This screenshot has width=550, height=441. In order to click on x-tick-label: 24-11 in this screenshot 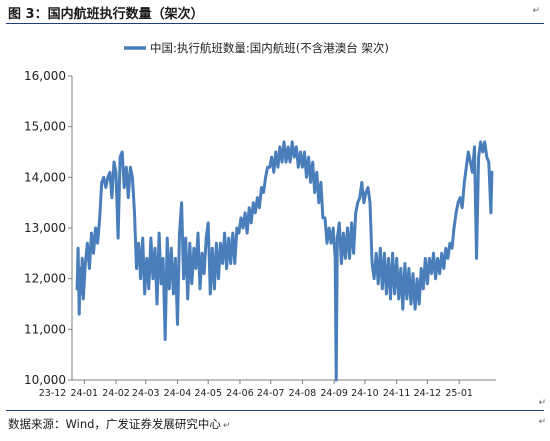, I will do `click(397, 393)`.